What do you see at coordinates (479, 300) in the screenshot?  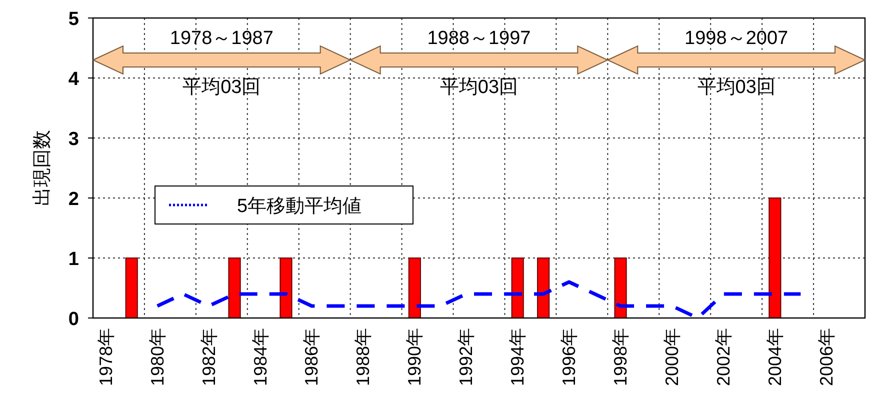 I see `line-series` at bounding box center [479, 300].